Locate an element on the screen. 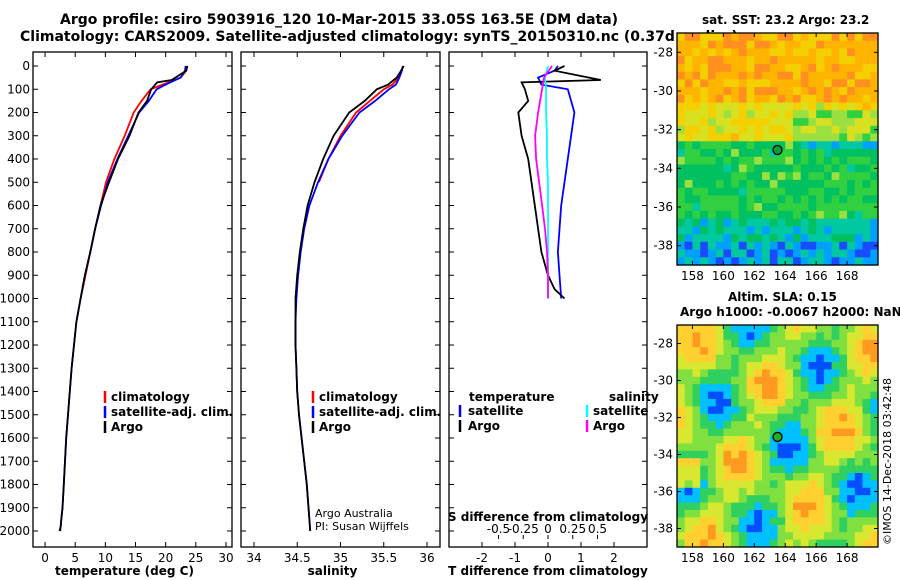 This screenshot has height=580, width=900. series-line-argo is located at coordinates (349, 298).